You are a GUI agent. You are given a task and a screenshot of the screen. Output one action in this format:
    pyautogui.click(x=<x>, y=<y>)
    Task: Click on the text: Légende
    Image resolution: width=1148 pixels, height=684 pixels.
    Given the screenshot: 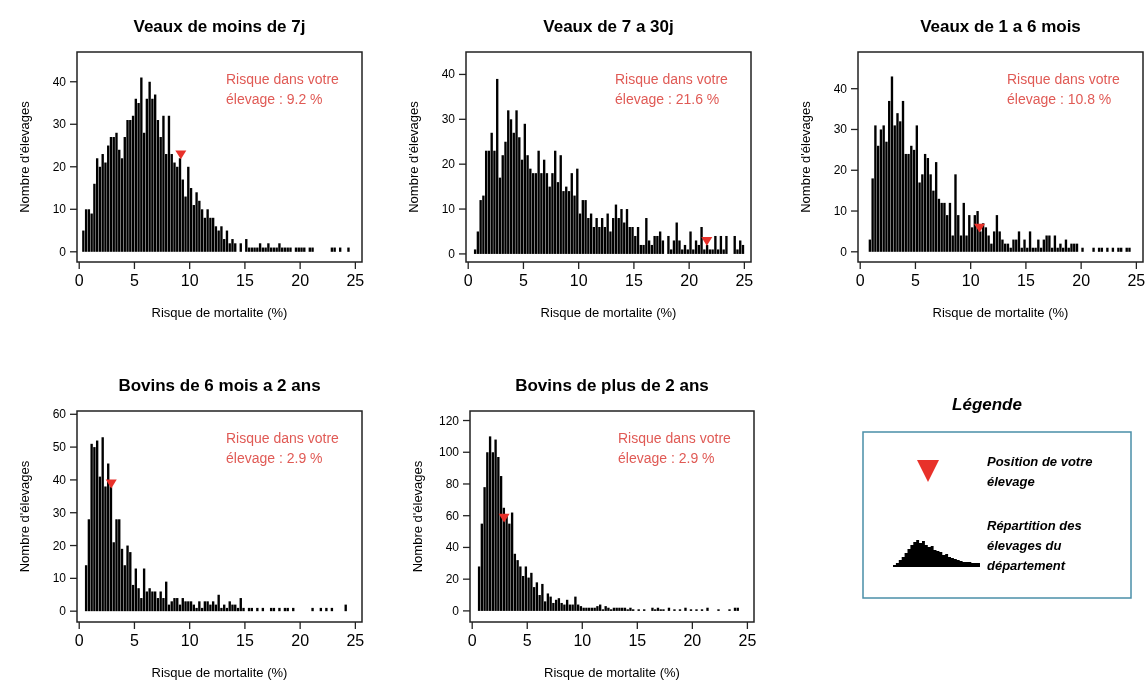 What is the action you would take?
    pyautogui.click(x=987, y=404)
    